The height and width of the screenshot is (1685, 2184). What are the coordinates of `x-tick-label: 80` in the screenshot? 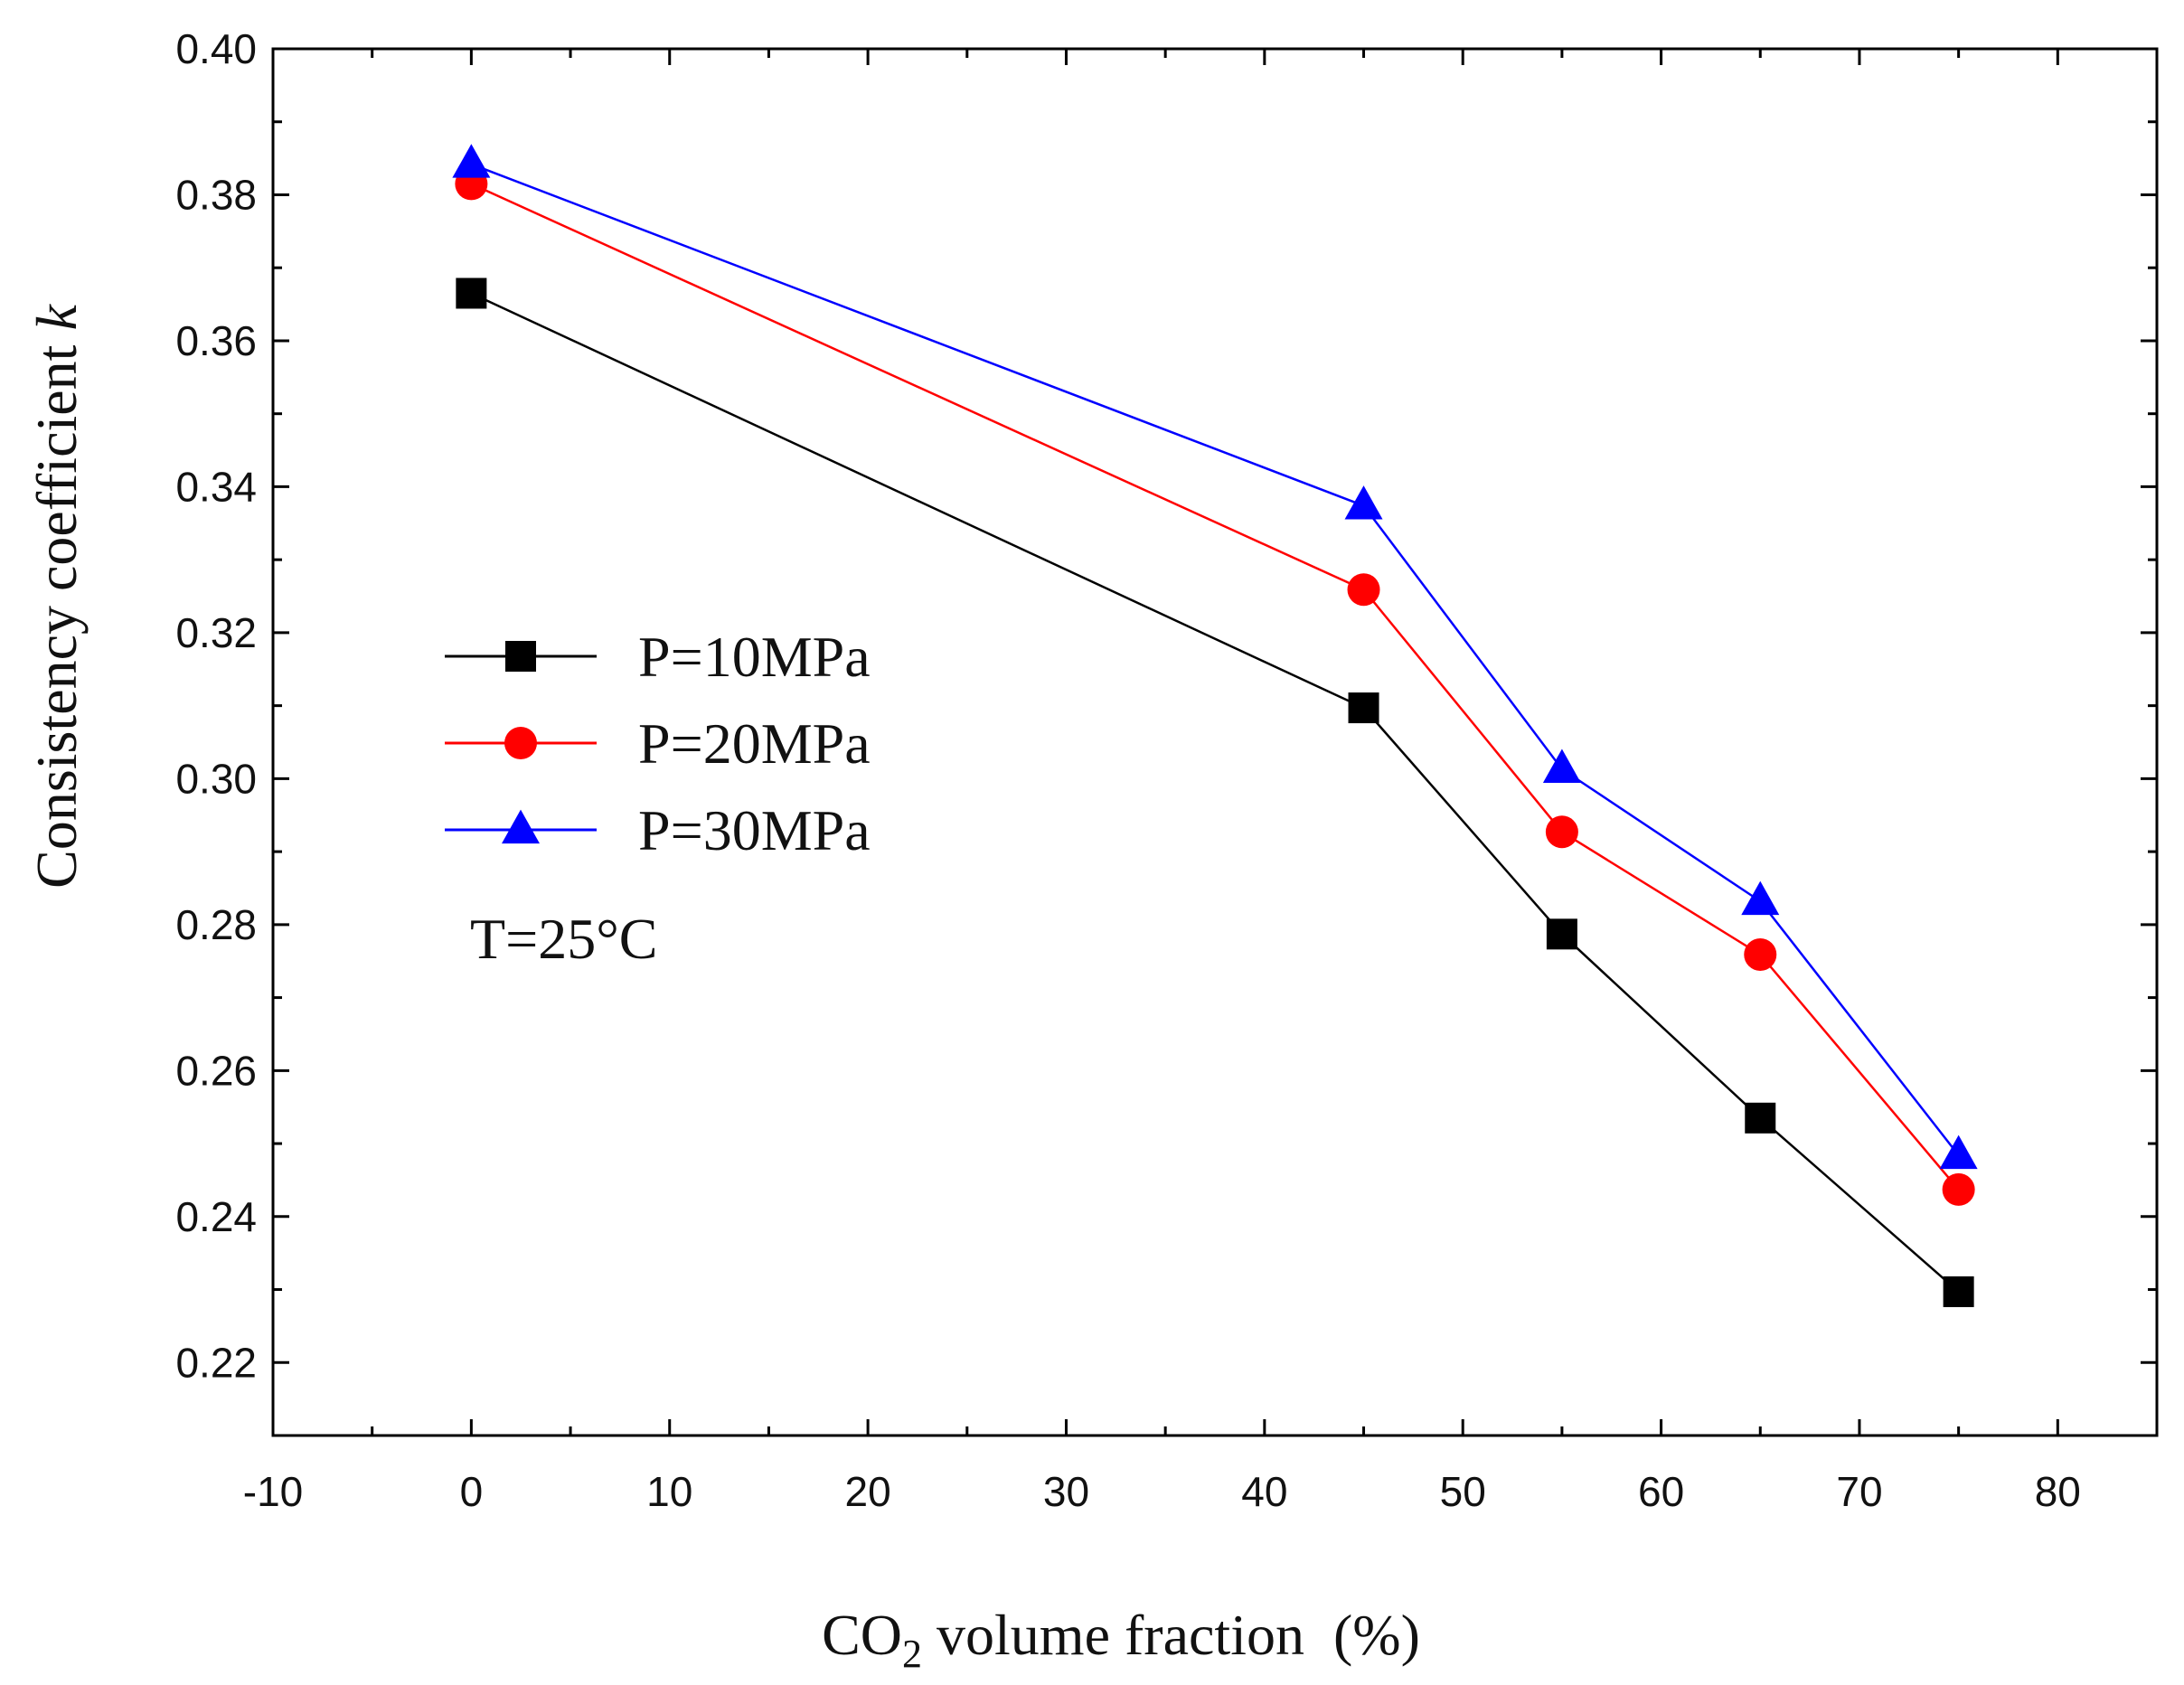 It's located at (2058, 1491).